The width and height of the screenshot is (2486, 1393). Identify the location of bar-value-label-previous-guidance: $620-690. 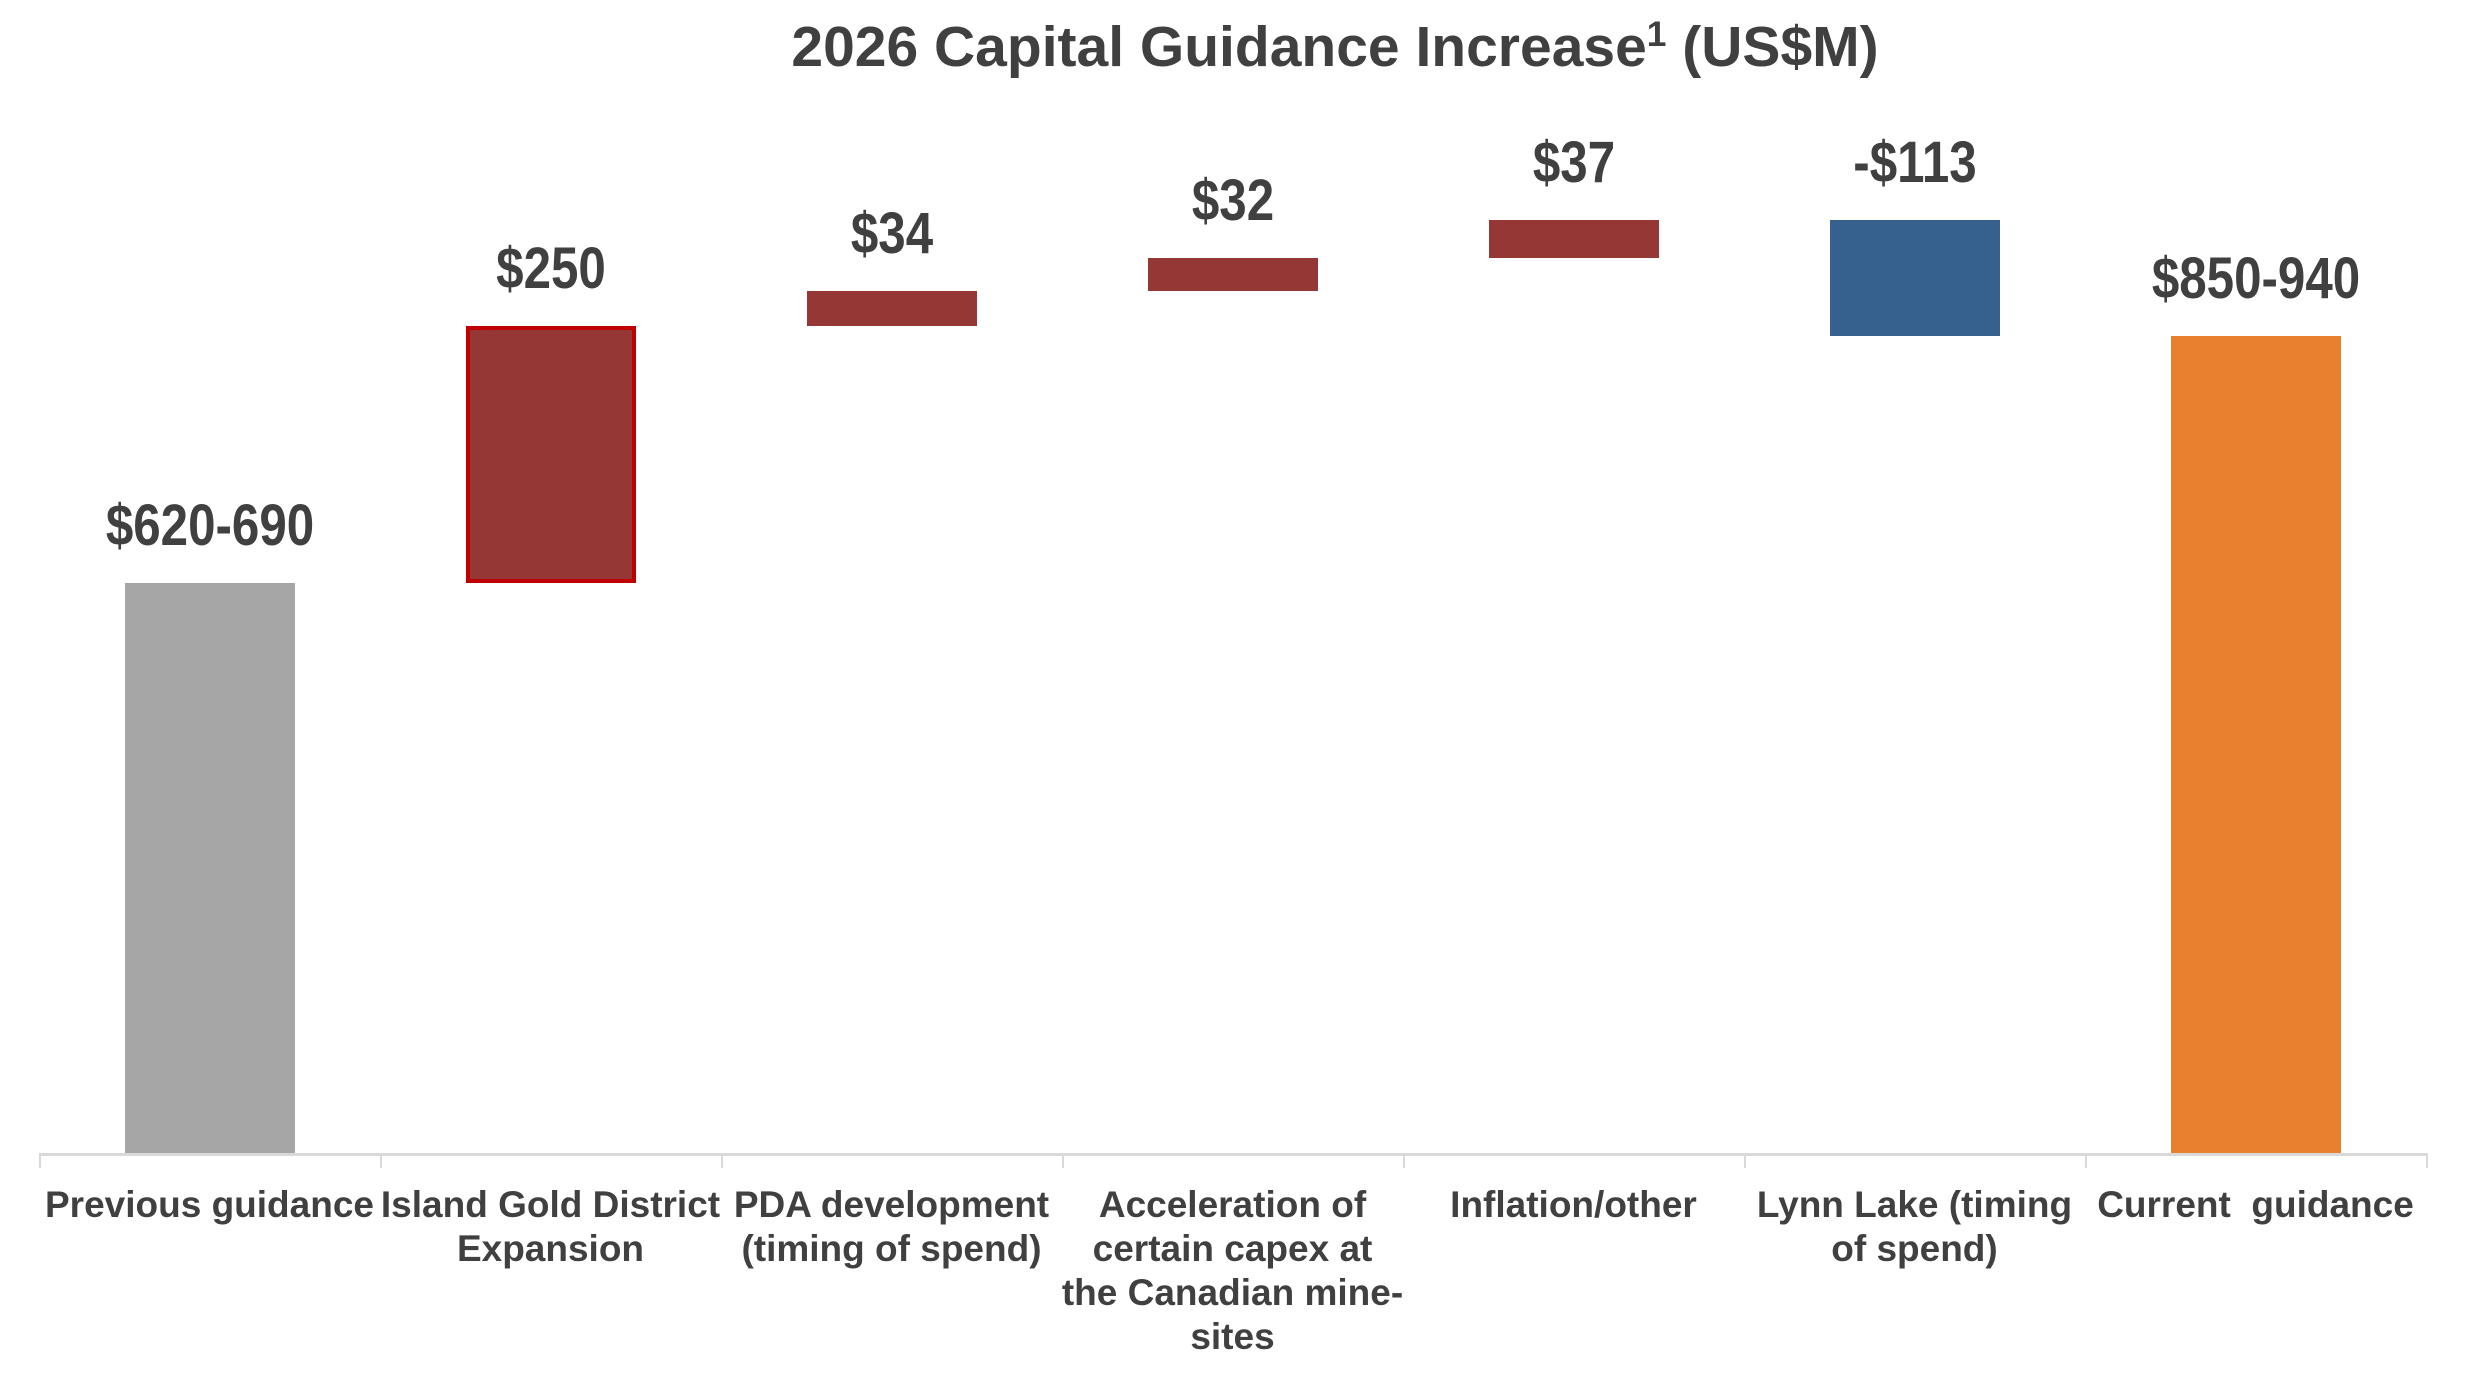
(209, 525).